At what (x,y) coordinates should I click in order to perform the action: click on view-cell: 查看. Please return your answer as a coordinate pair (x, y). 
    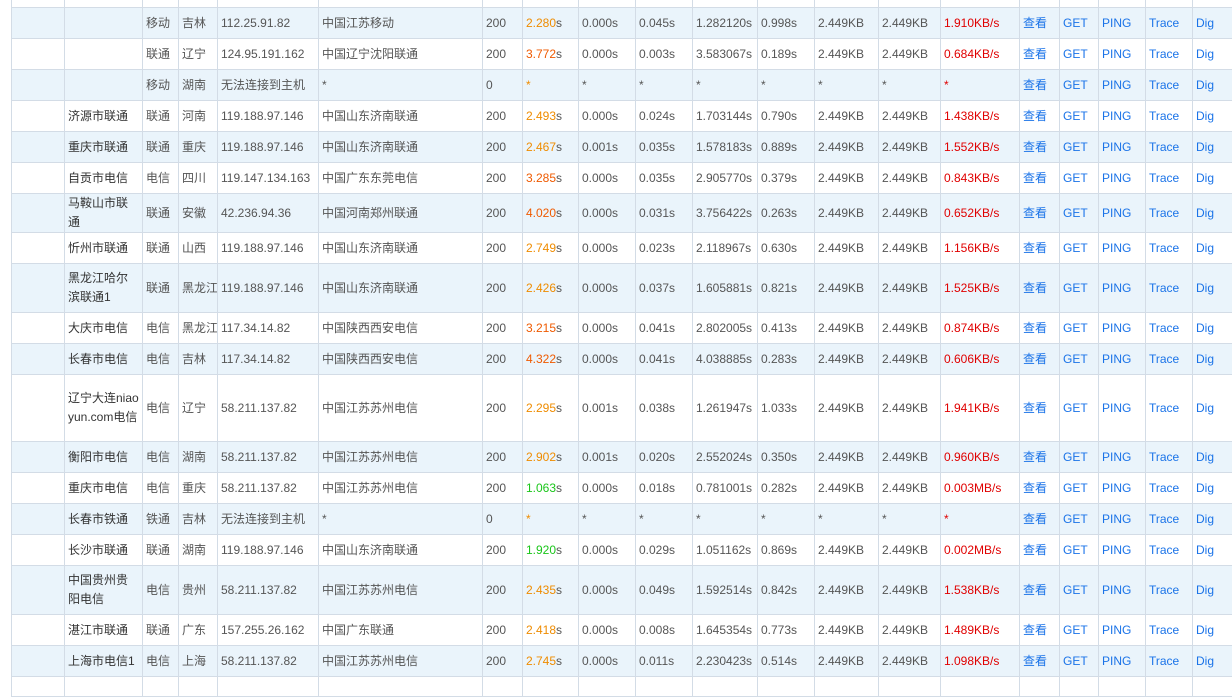
    Looking at the image, I should click on (1040, 457).